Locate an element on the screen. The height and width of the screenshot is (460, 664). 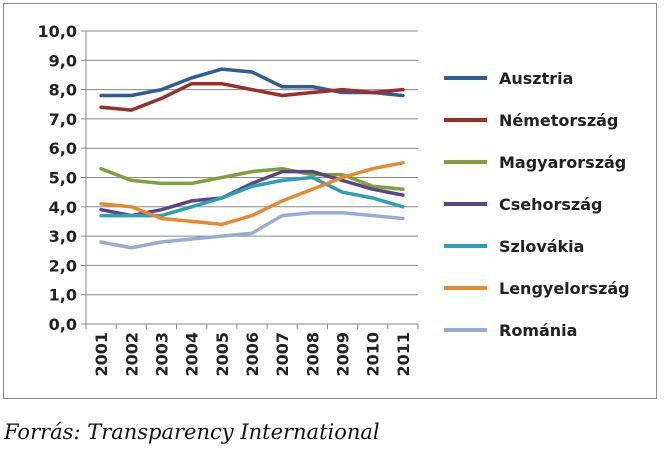
y-tick-label: 2,0 is located at coordinates (63, 265).